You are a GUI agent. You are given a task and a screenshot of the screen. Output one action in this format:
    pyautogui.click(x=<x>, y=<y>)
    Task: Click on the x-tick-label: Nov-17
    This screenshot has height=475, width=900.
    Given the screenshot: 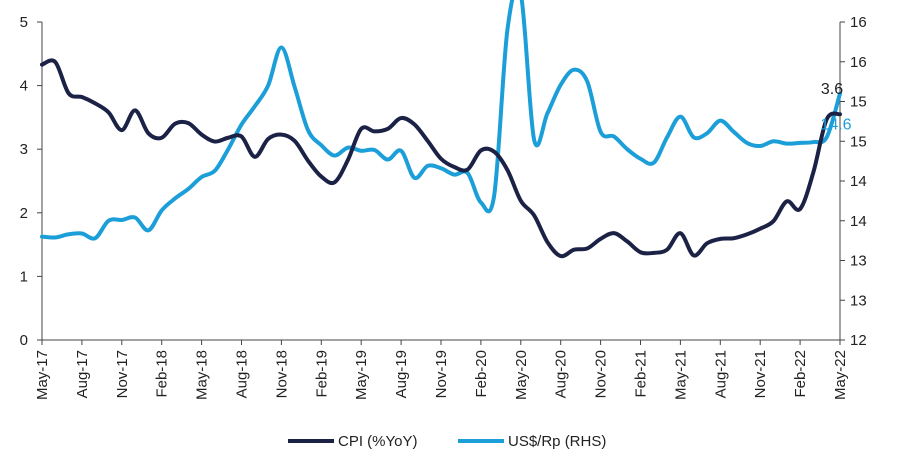 What is the action you would take?
    pyautogui.click(x=122, y=374)
    